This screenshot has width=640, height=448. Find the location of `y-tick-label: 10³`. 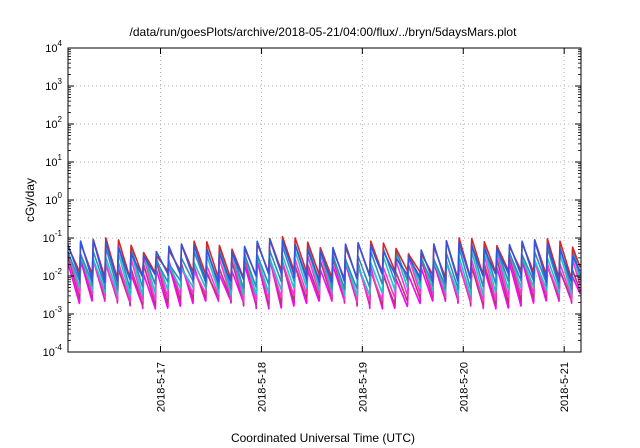

y-tick-label: 10³ is located at coordinates (53, 85).